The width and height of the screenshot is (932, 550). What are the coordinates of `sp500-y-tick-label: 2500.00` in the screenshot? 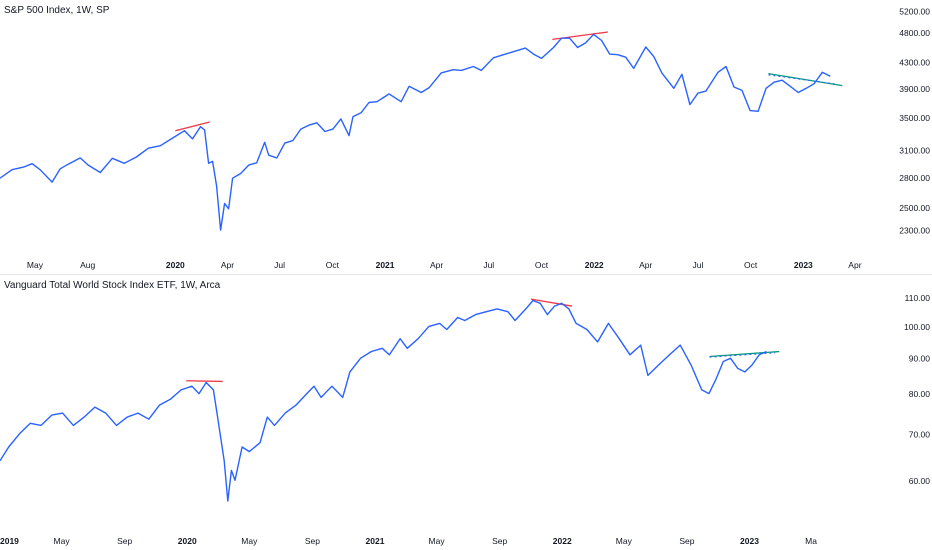 It's located at (914, 208).